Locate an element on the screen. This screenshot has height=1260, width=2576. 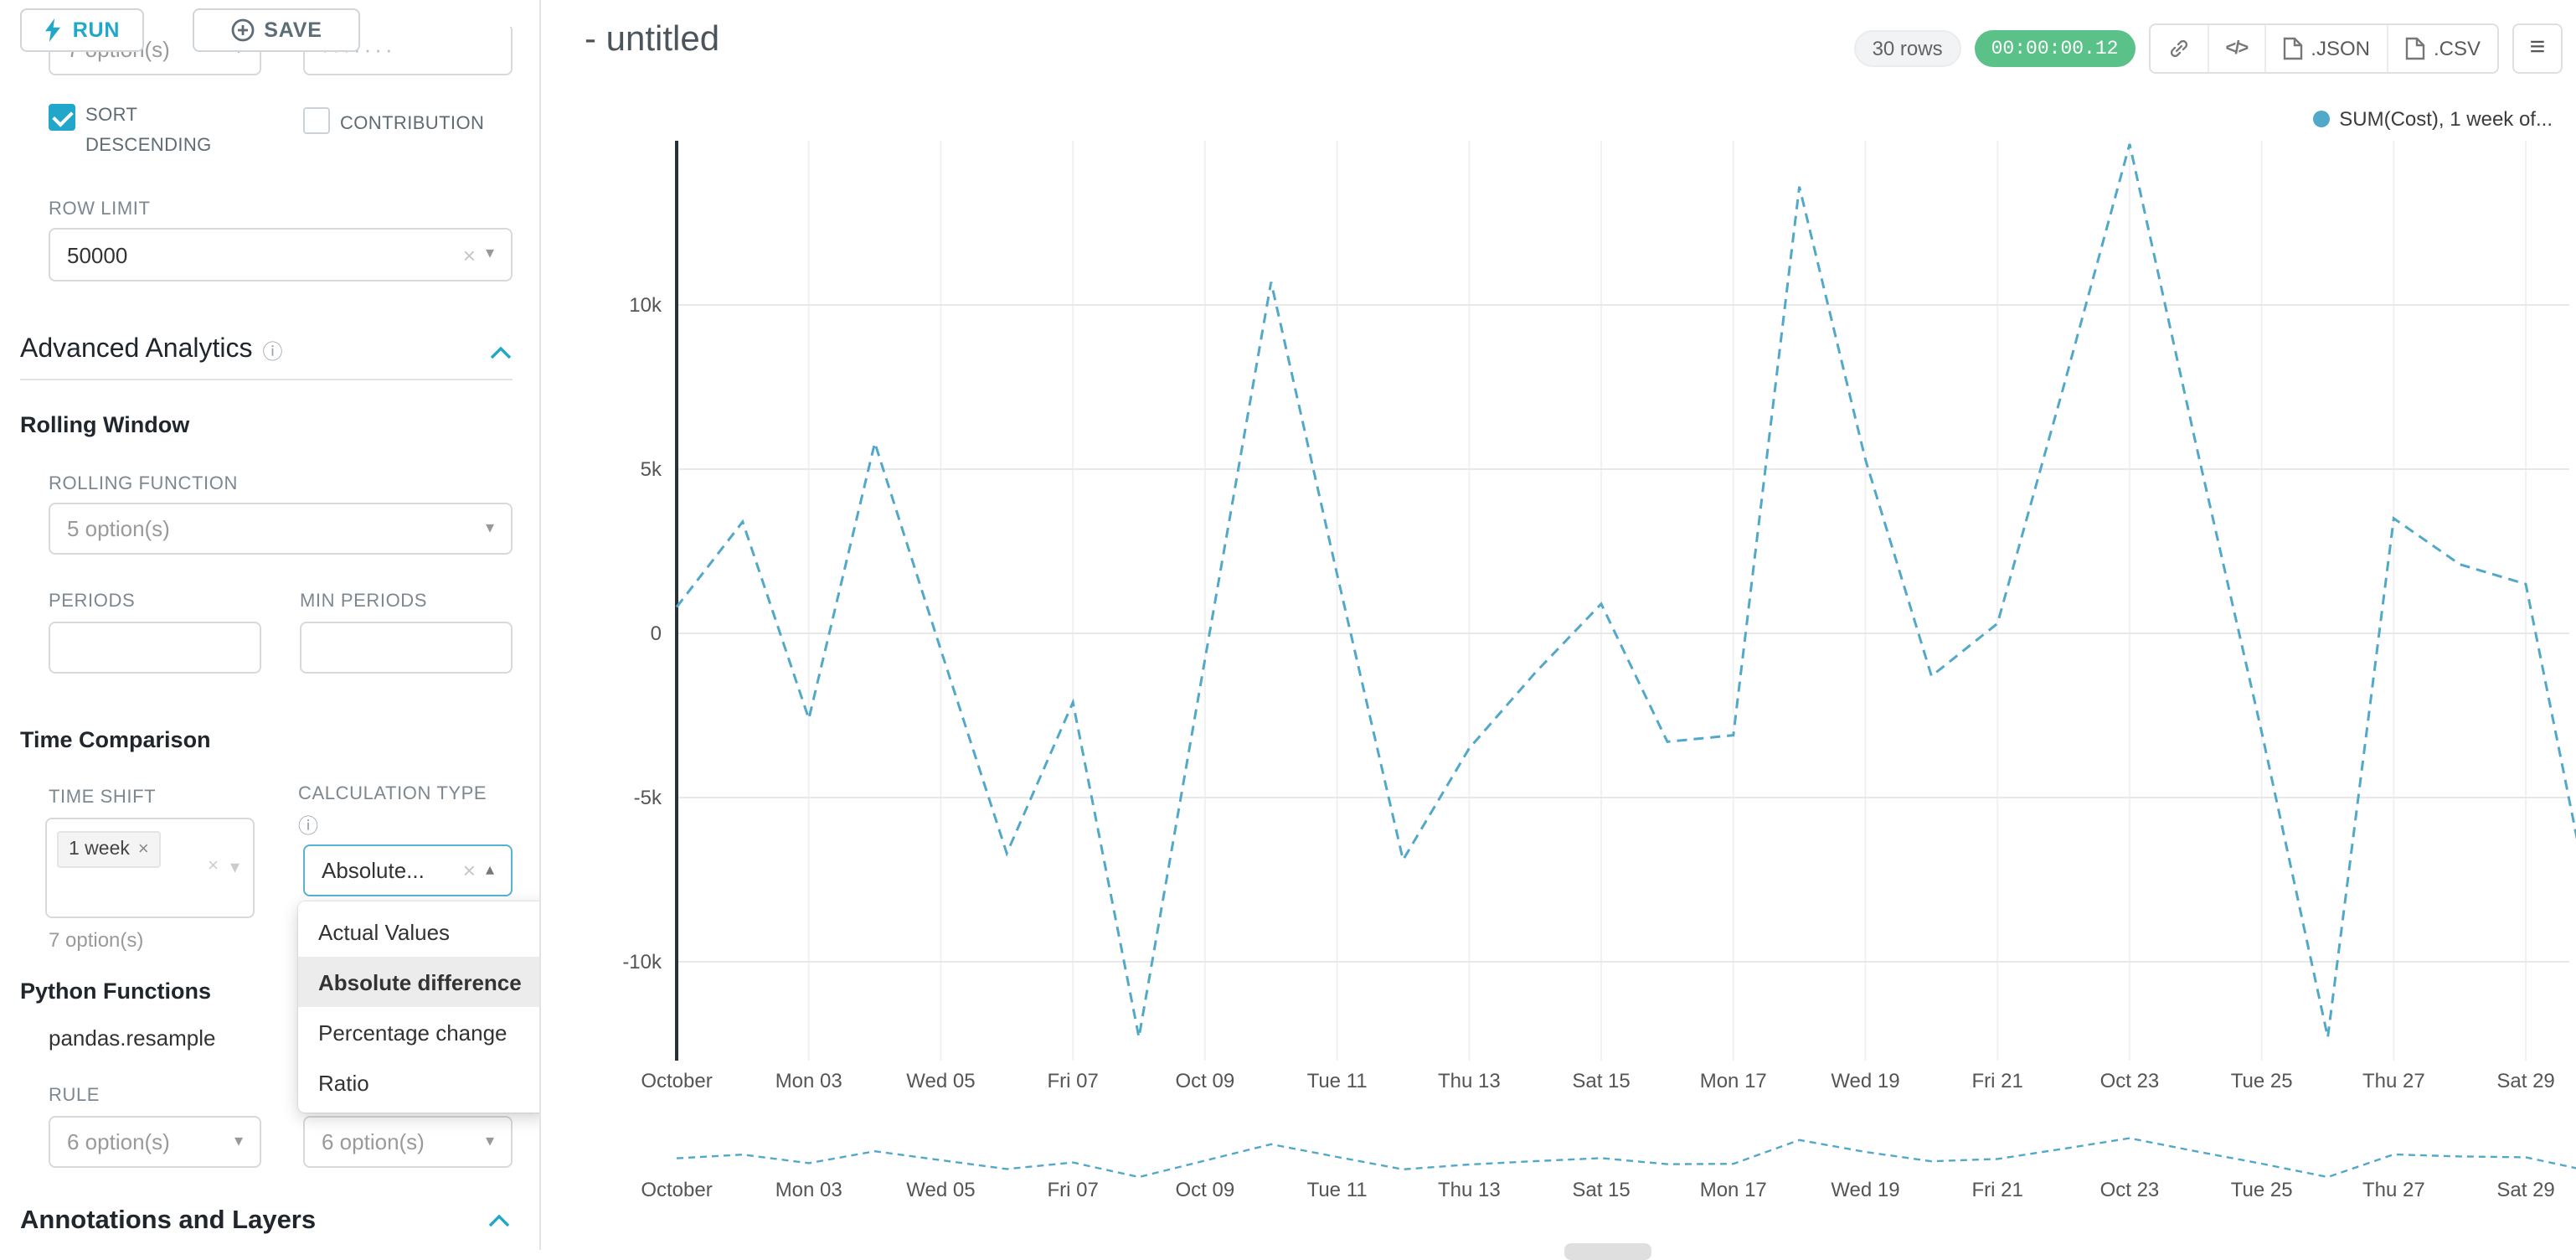
method-value: 6 option(s) is located at coordinates (373, 1141).